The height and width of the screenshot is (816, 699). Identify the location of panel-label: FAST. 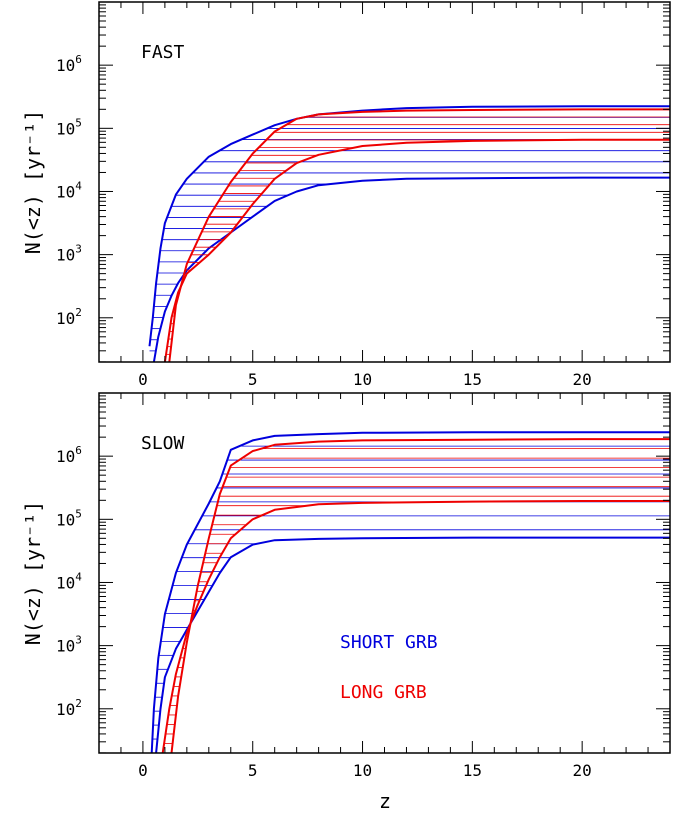
(163, 52).